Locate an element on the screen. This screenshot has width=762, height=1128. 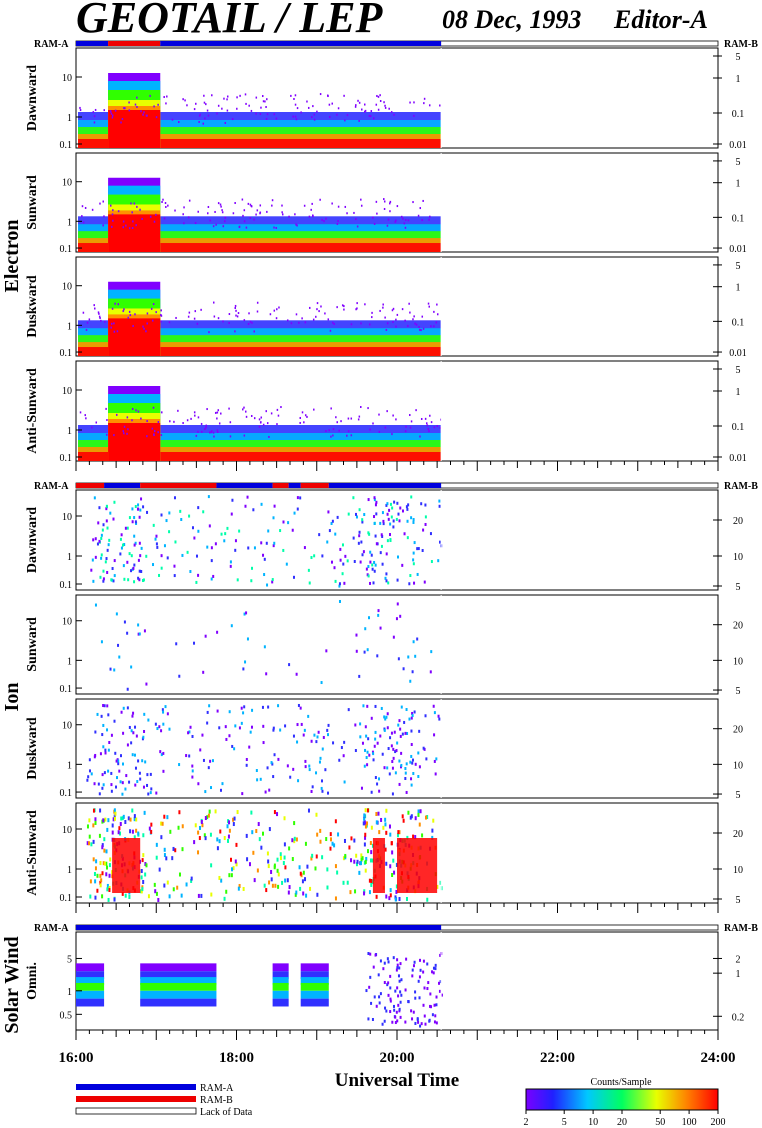
spectrum-band is located at coordinates (90, 986).